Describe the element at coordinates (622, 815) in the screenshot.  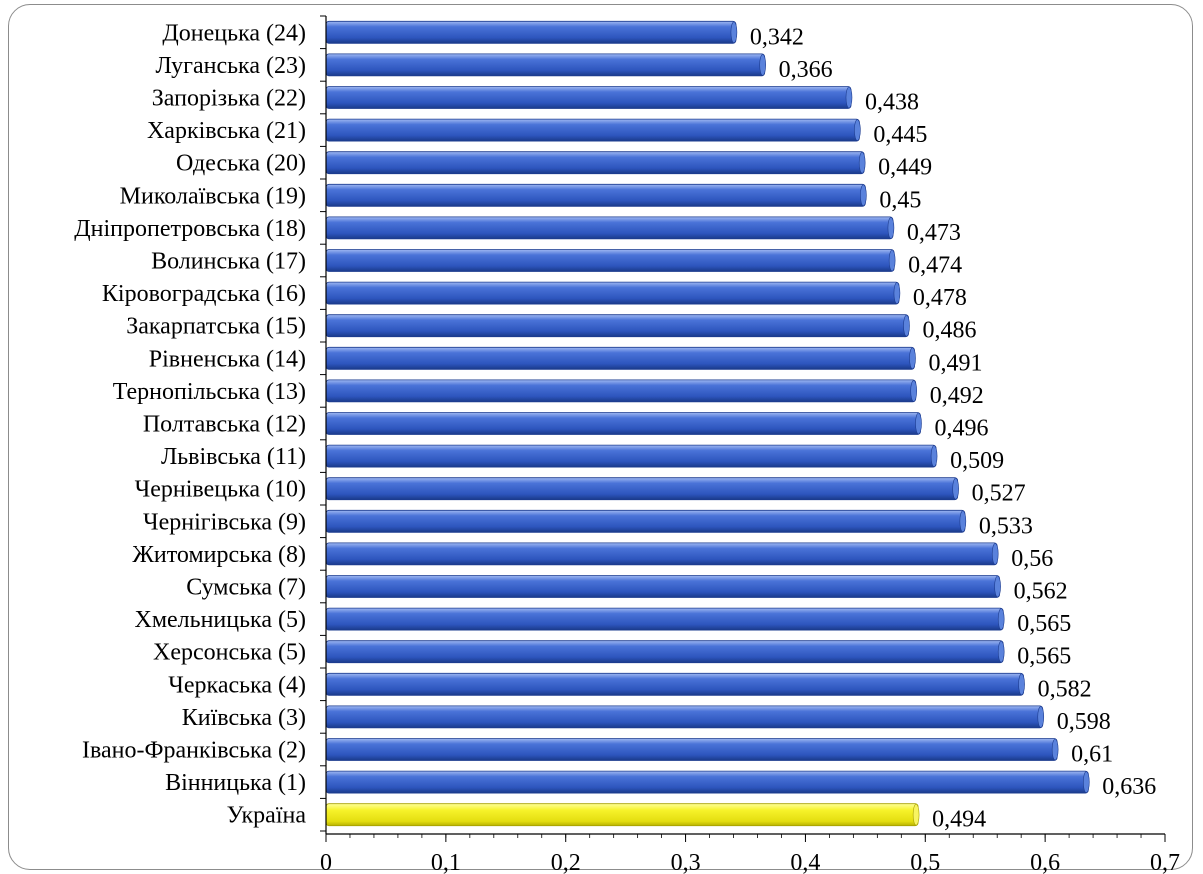
I see `bar-ukraine` at that location.